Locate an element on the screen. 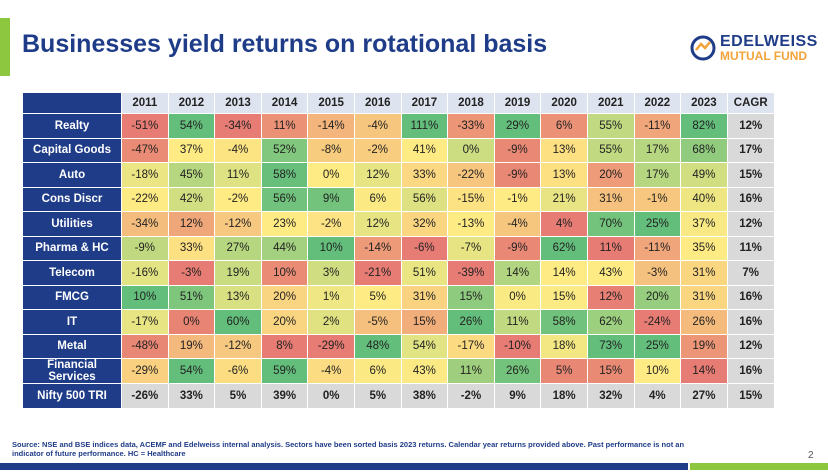  column-header: 2021 is located at coordinates (610, 103).